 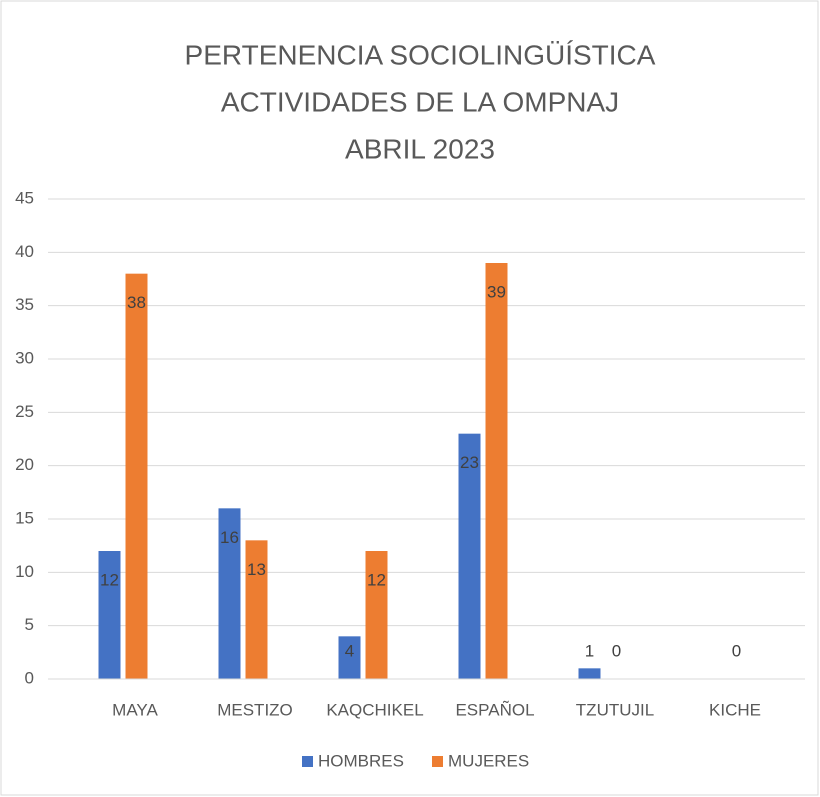 What do you see at coordinates (496, 291) in the screenshot?
I see `data-label: 39` at bounding box center [496, 291].